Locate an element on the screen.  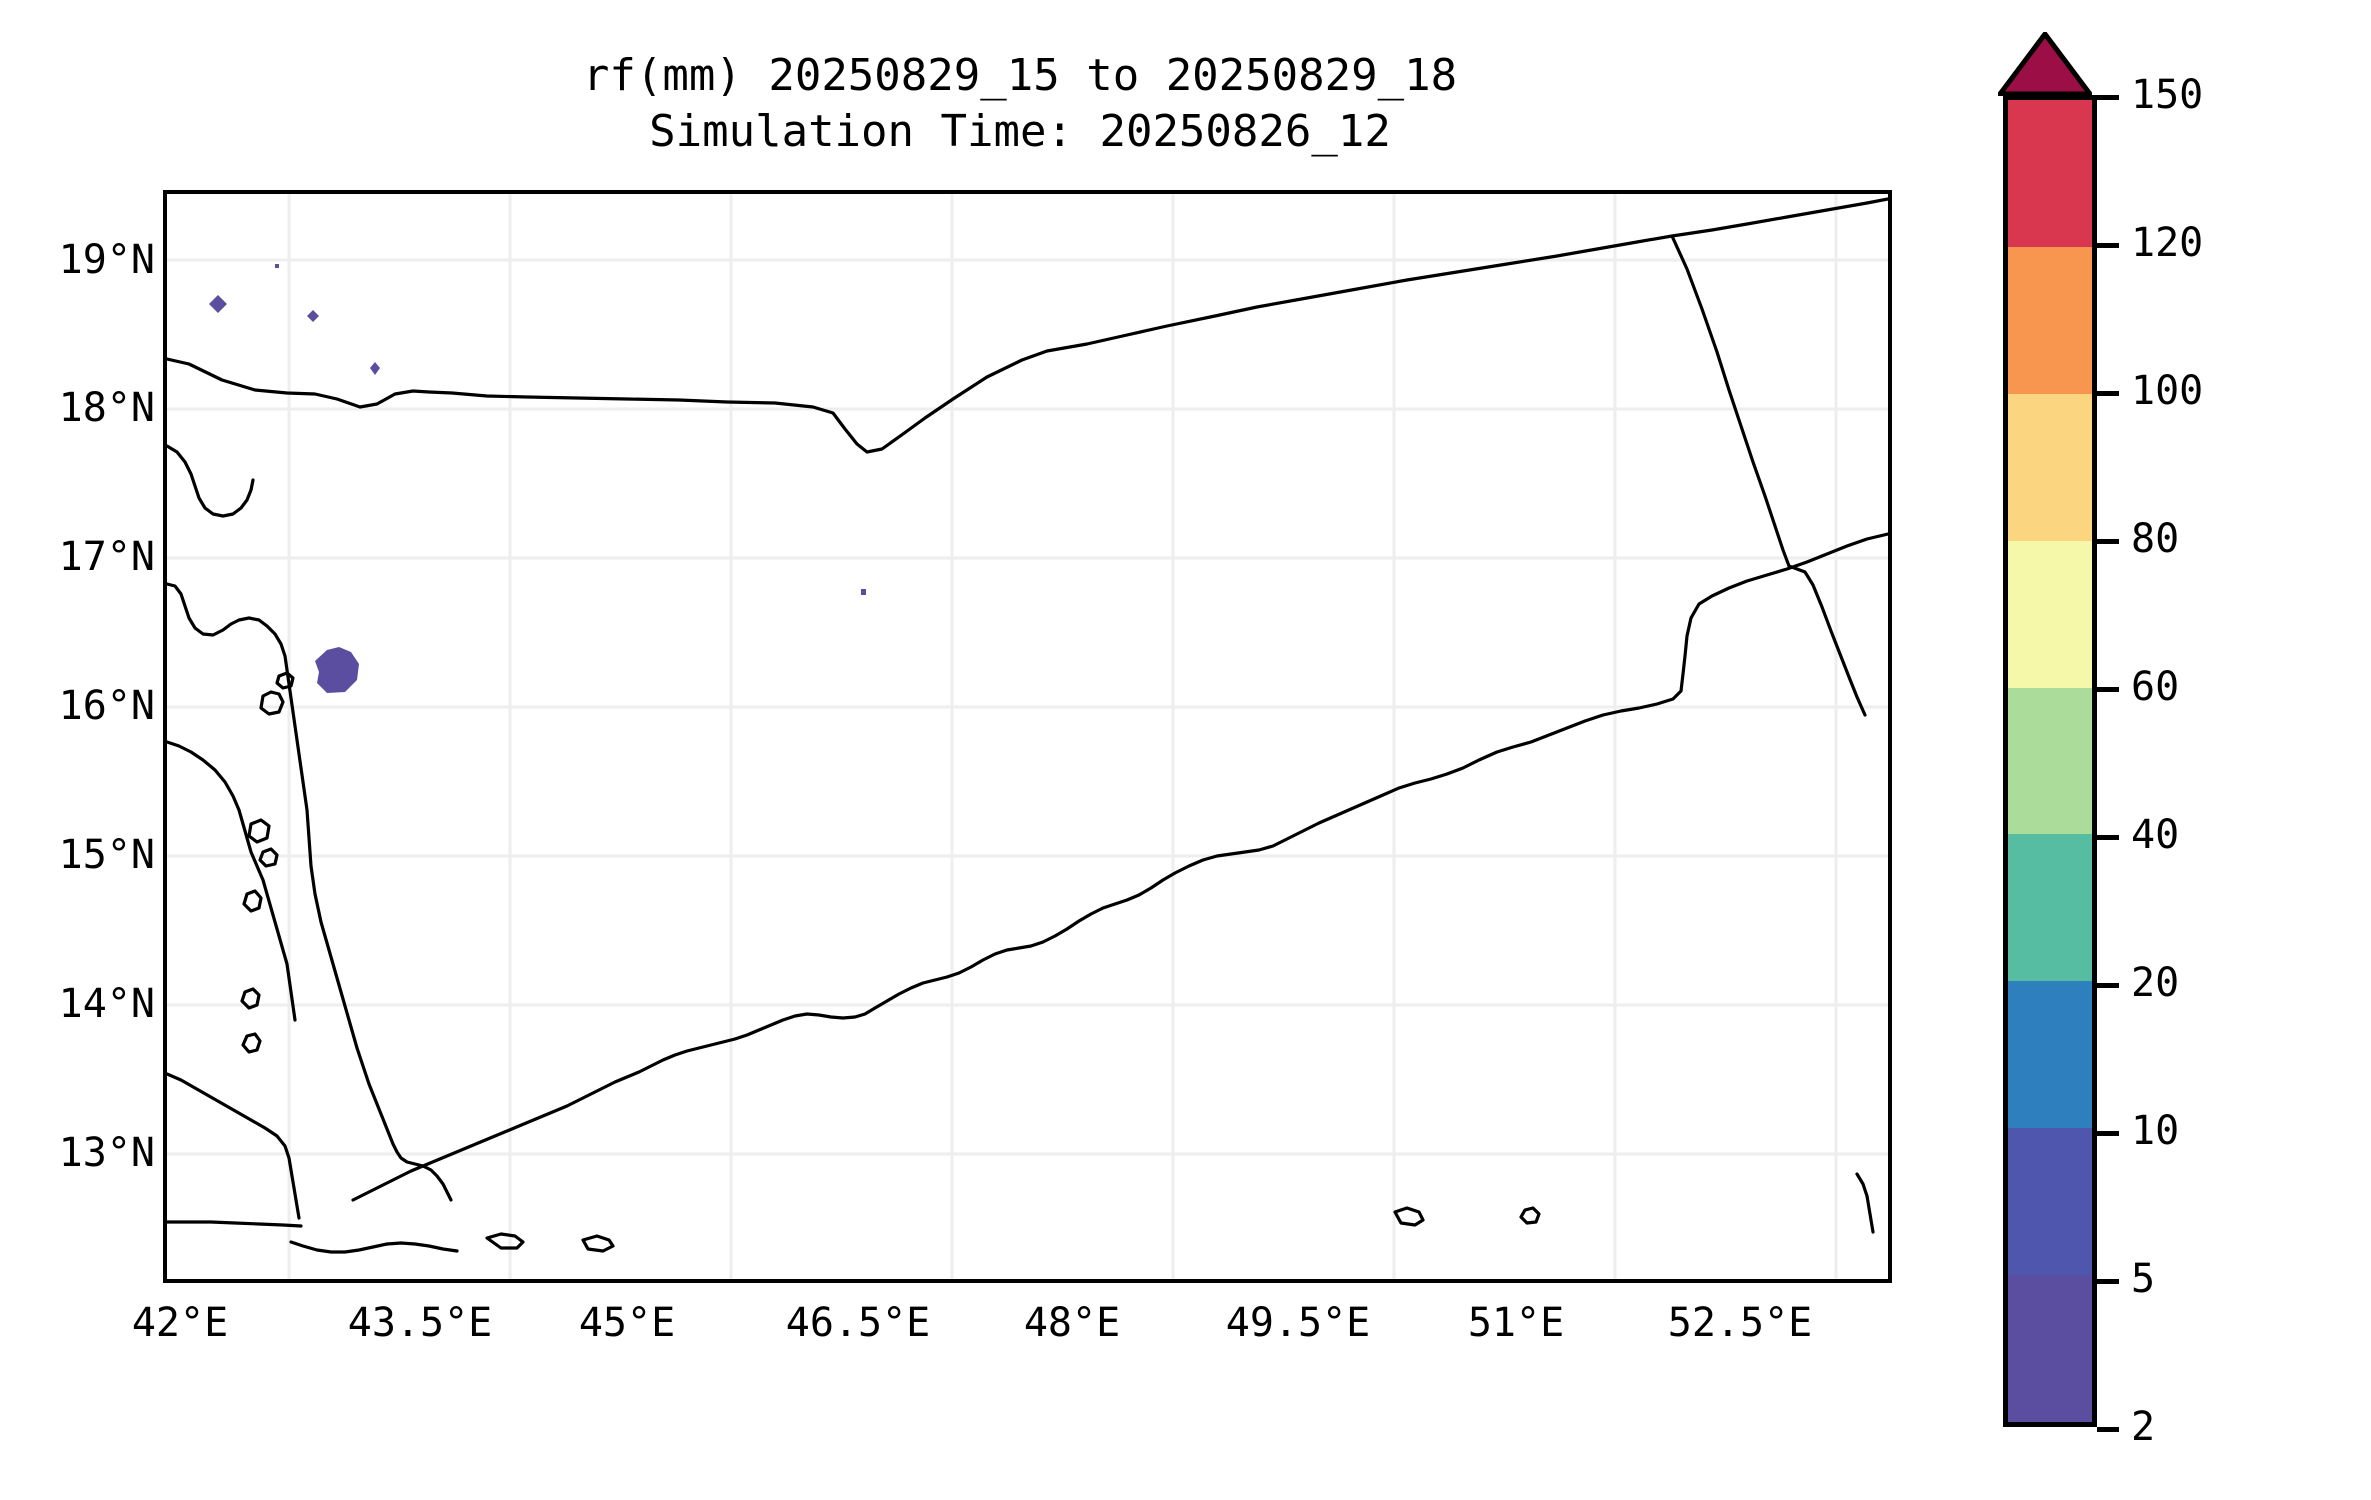
title-line-2: Simulation Time: 20250826_12 is located at coordinates (1020, 131).